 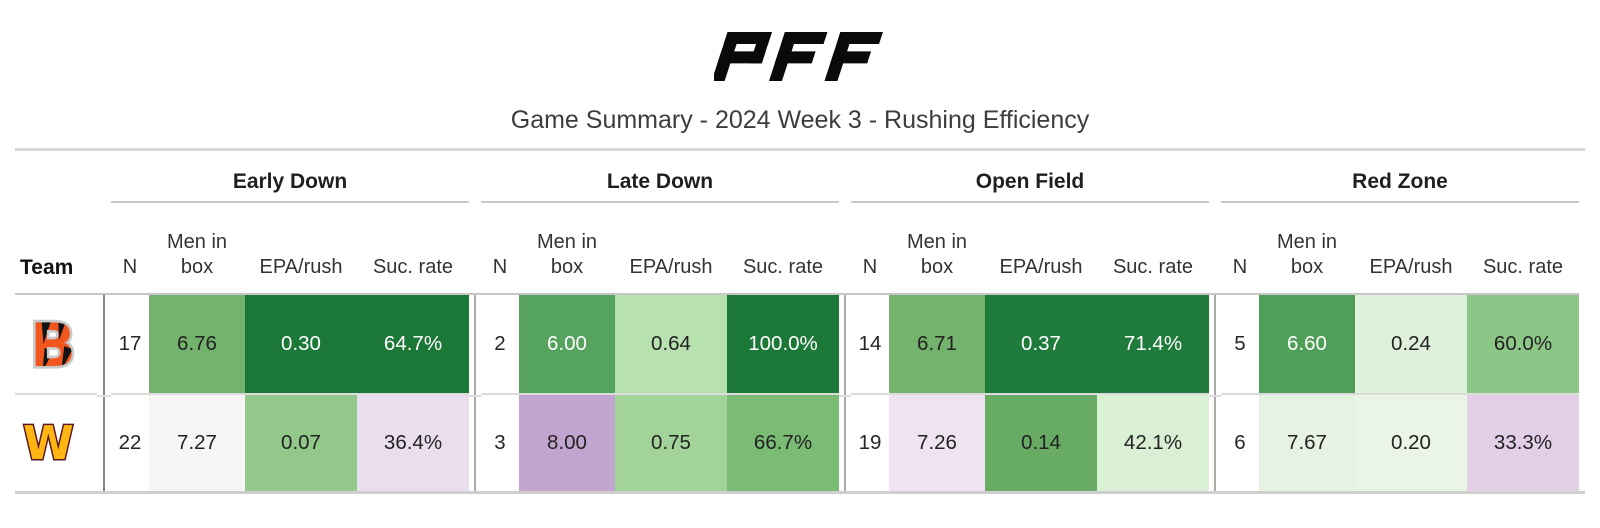 What do you see at coordinates (870, 443) in the screenshot?
I see `stat-cell-commanders-of-n: 19` at bounding box center [870, 443].